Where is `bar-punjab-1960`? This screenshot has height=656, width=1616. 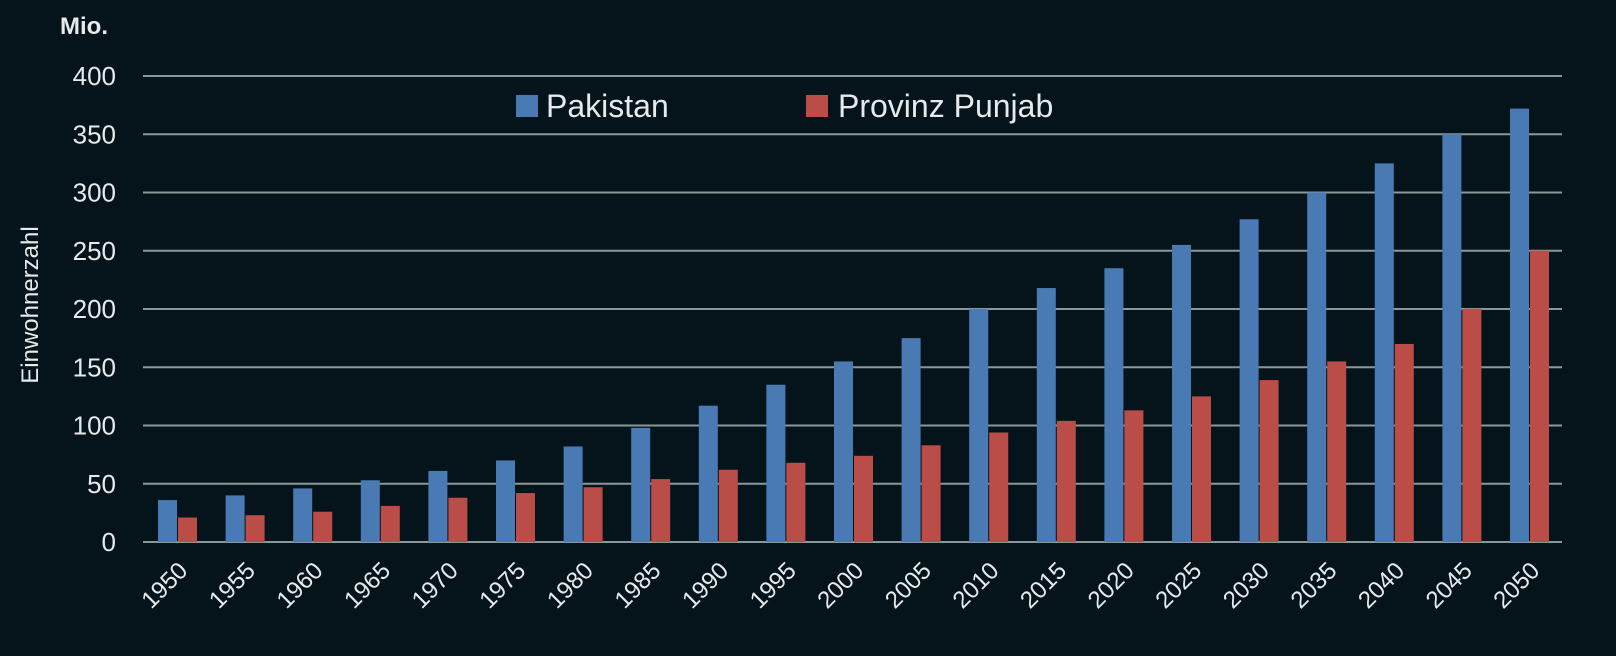
bar-punjab-1960 is located at coordinates (323, 526).